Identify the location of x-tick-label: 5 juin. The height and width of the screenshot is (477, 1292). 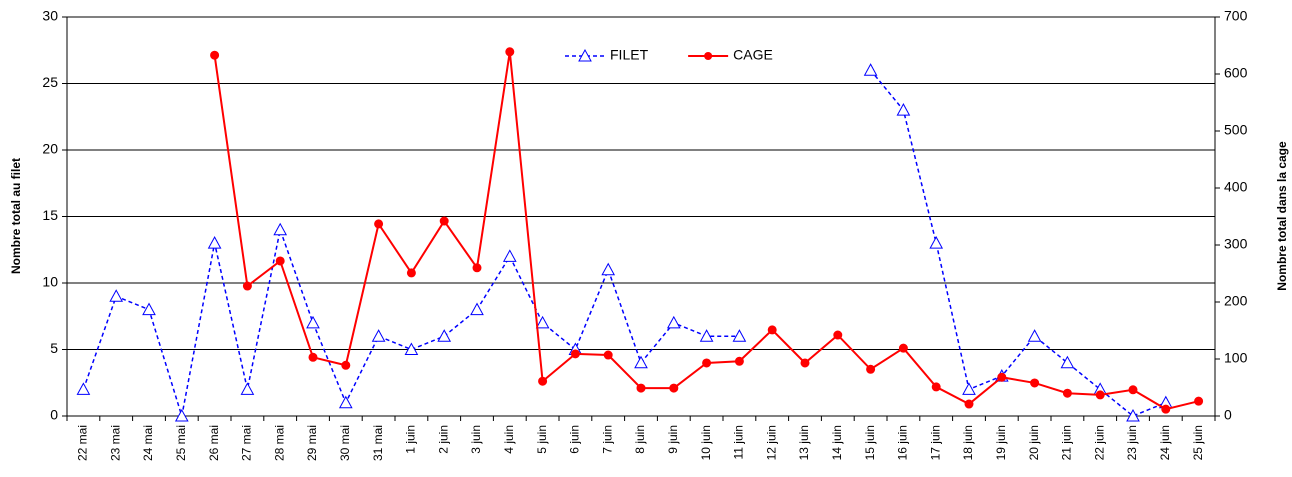
(542, 439).